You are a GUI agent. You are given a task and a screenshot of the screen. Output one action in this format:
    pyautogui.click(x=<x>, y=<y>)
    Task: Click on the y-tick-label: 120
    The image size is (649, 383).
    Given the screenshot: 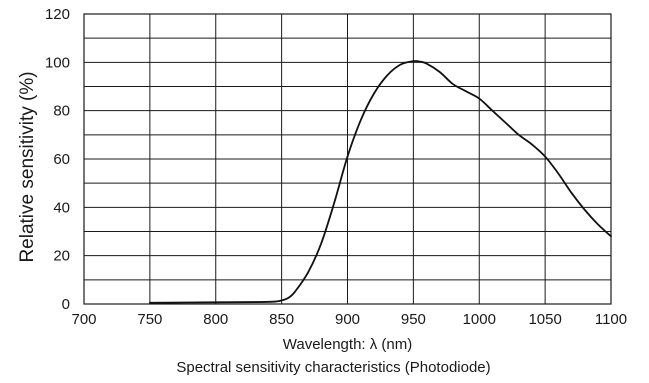 What is the action you would take?
    pyautogui.click(x=57, y=14)
    